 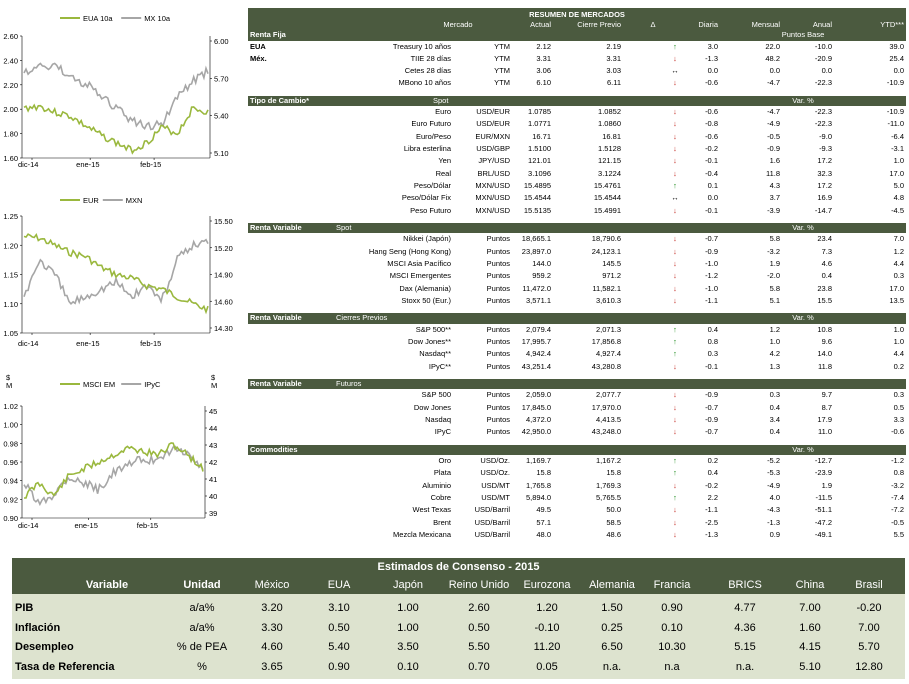 What do you see at coordinates (443, 112) in the screenshot?
I see `market-name: Euro` at bounding box center [443, 112].